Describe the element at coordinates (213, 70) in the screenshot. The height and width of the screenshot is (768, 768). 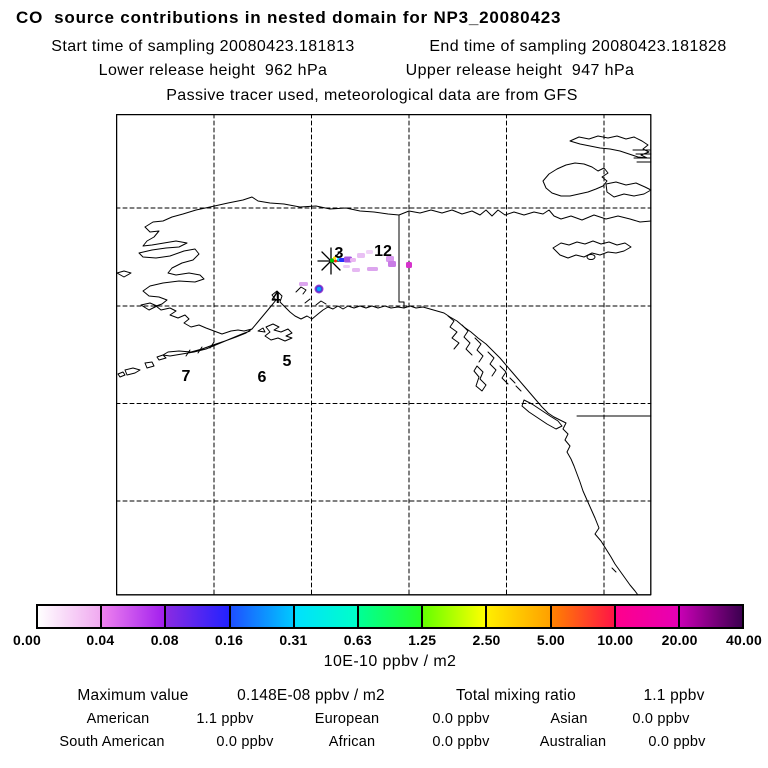
I see `lower-release-text: Lower release height 962 hPa` at that location.